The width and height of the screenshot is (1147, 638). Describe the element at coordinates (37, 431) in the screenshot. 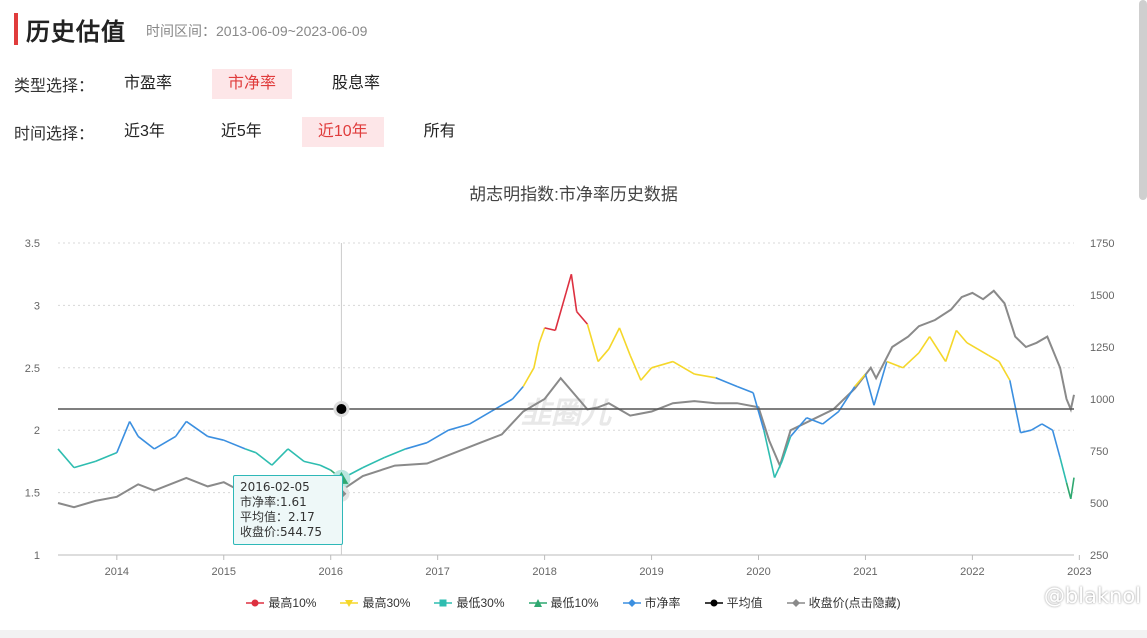

I see `y-left-tick-label: 2` at that location.